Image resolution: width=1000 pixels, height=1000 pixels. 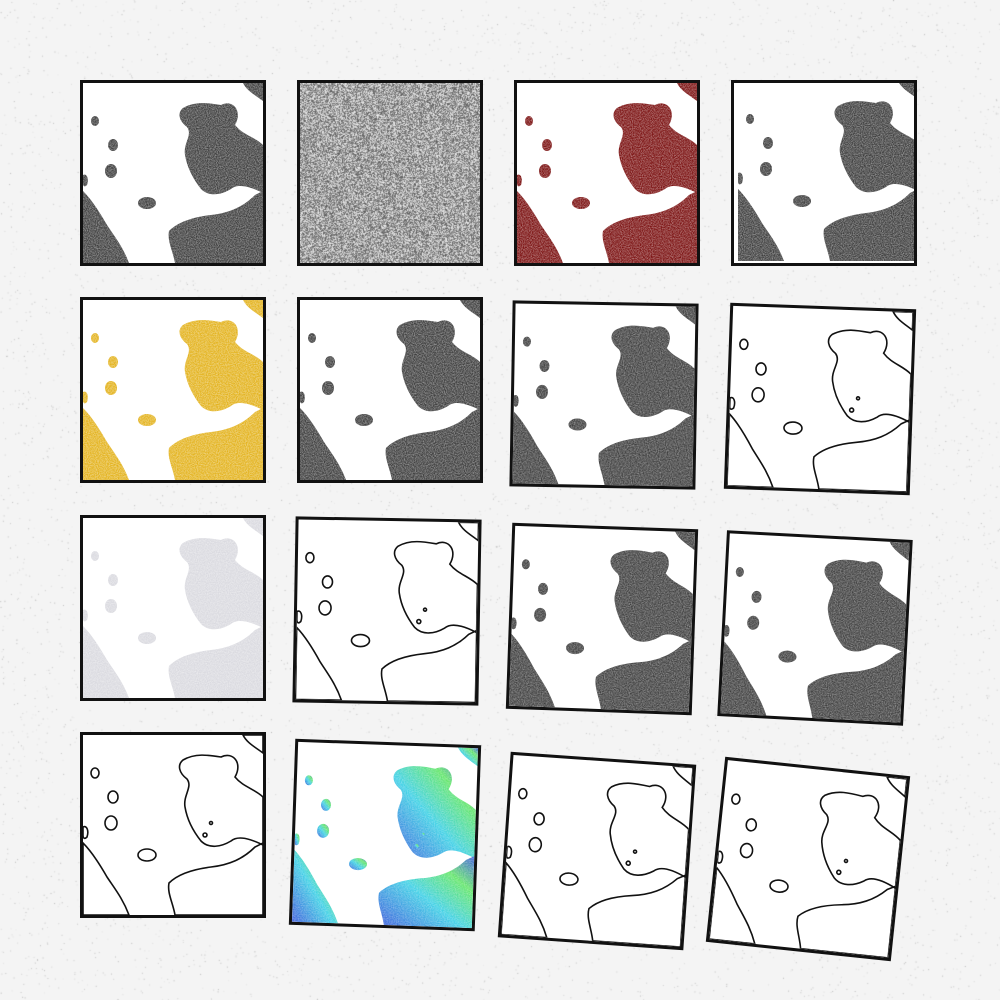 What do you see at coordinates (385, 835) in the screenshot?
I see `tile-r4-c2` at bounding box center [385, 835].